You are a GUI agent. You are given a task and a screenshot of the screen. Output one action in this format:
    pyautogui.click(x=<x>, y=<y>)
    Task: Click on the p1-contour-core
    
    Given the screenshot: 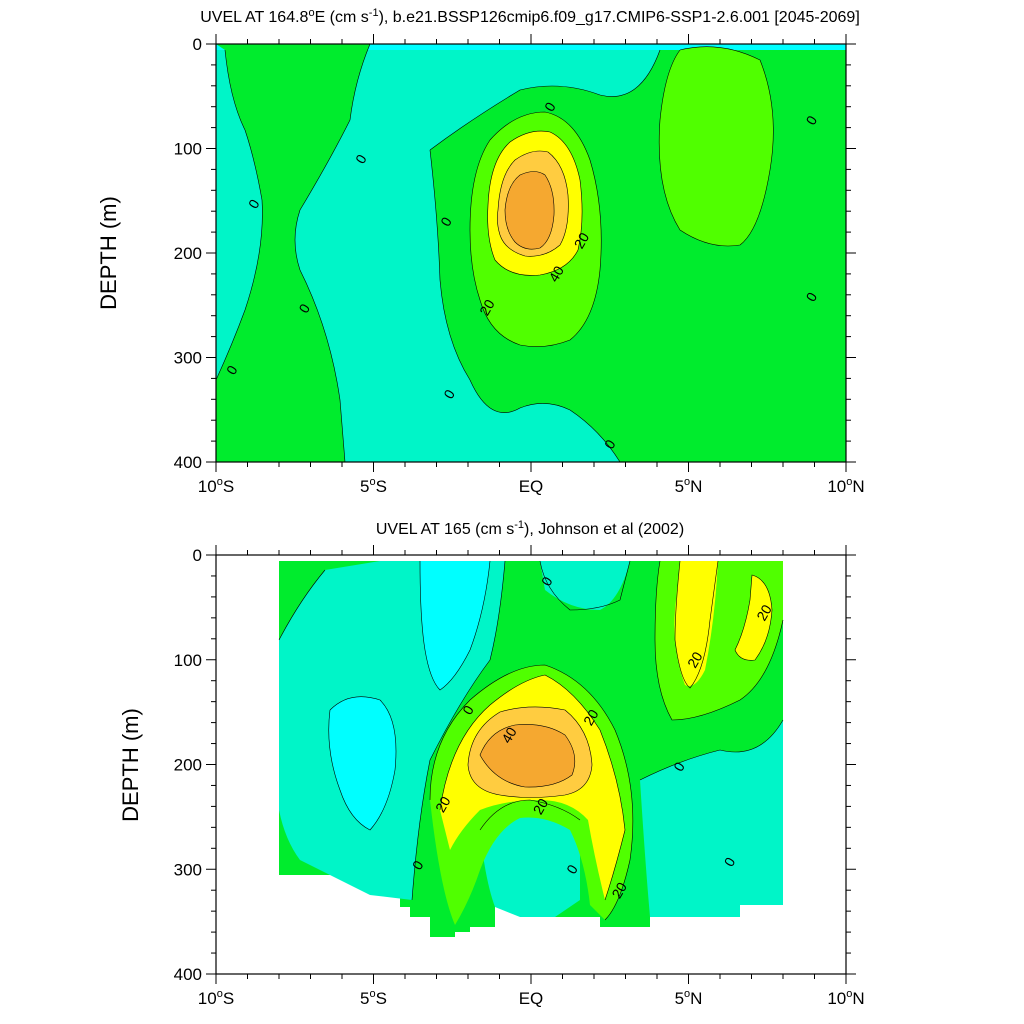 What is the action you would take?
    pyautogui.click(x=535, y=229)
    